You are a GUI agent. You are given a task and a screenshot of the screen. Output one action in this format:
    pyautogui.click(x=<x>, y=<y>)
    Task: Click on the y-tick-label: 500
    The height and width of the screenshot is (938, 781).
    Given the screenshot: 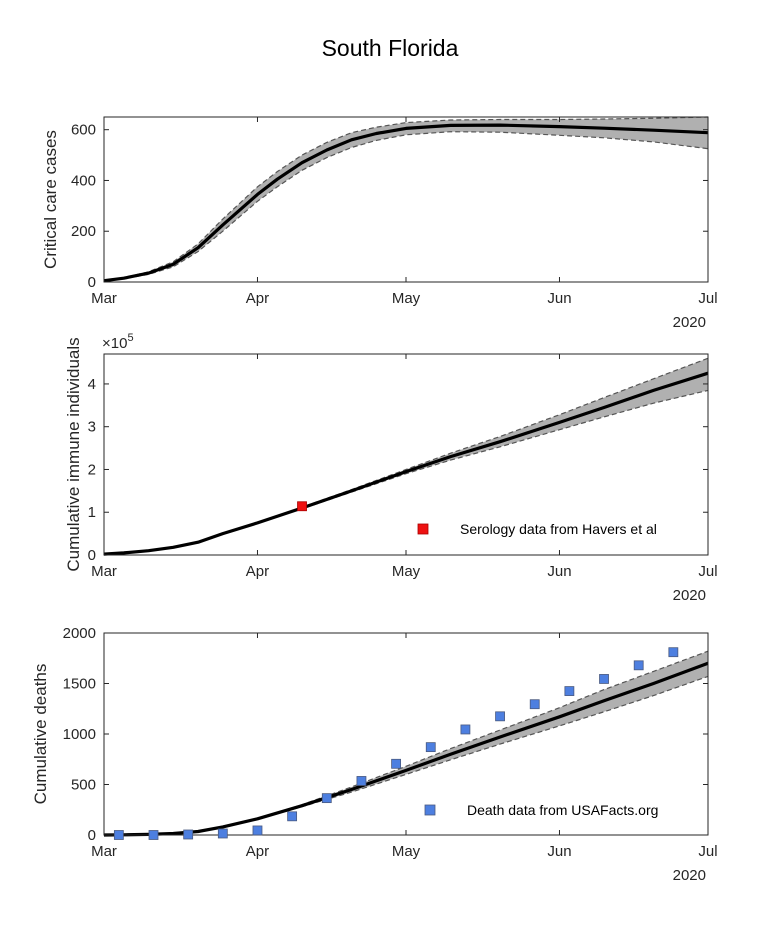 What is the action you would take?
    pyautogui.click(x=83, y=785)
    